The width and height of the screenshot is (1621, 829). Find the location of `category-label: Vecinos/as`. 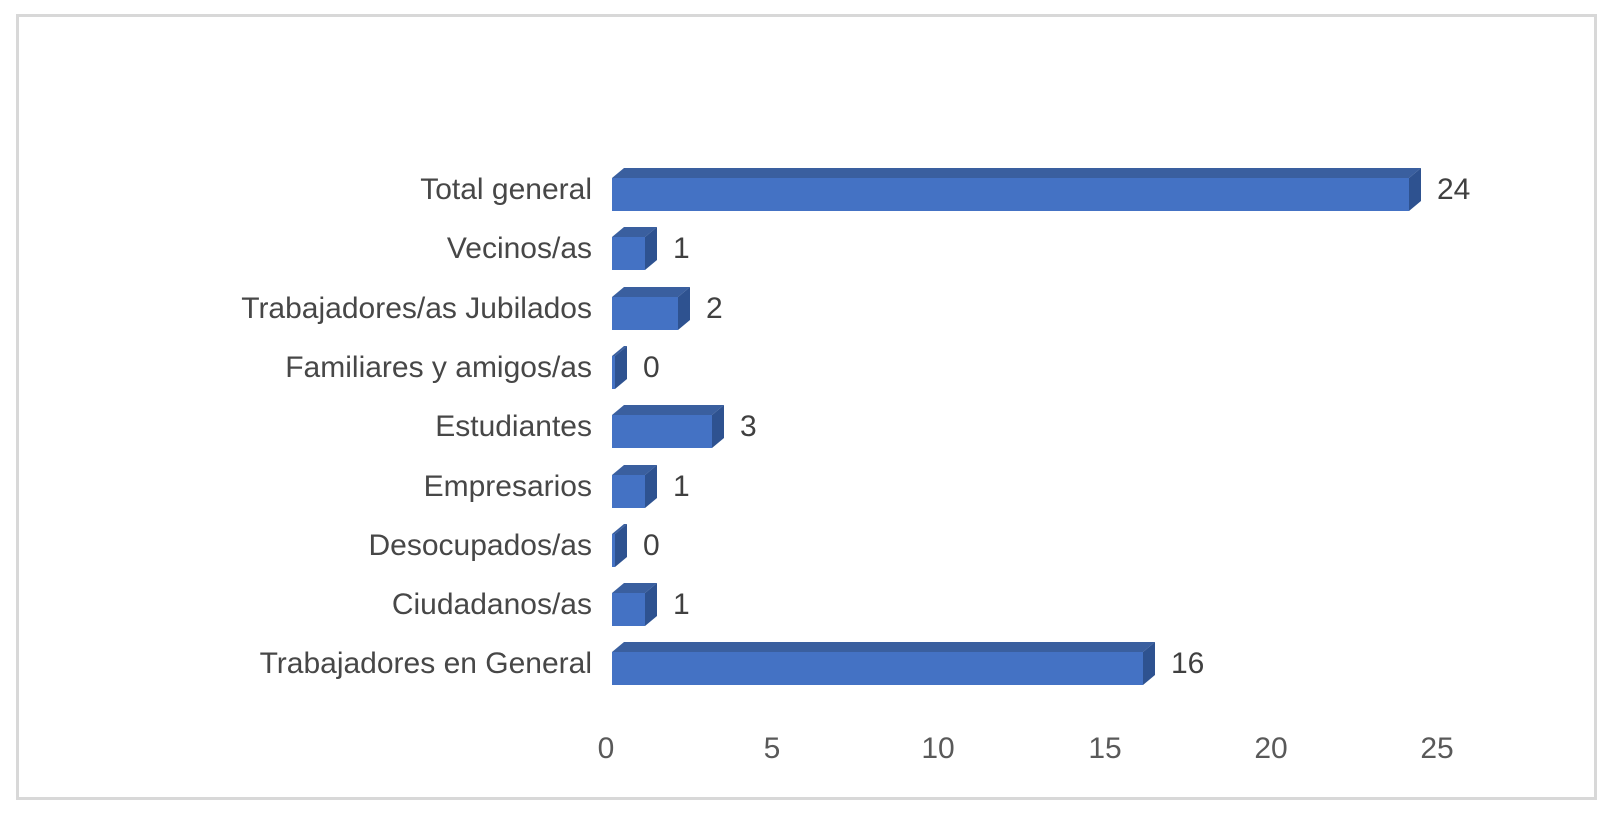

category-label: Vecinos/as is located at coordinates (519, 248).